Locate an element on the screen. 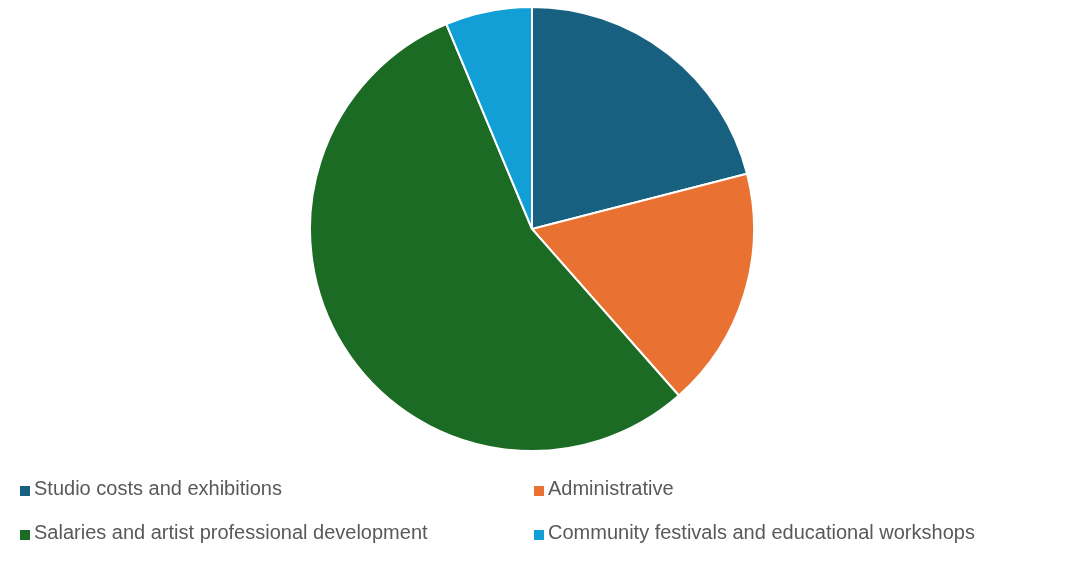 The image size is (1068, 562). legend-label: Community festivals and educational workshops is located at coordinates (762, 532).